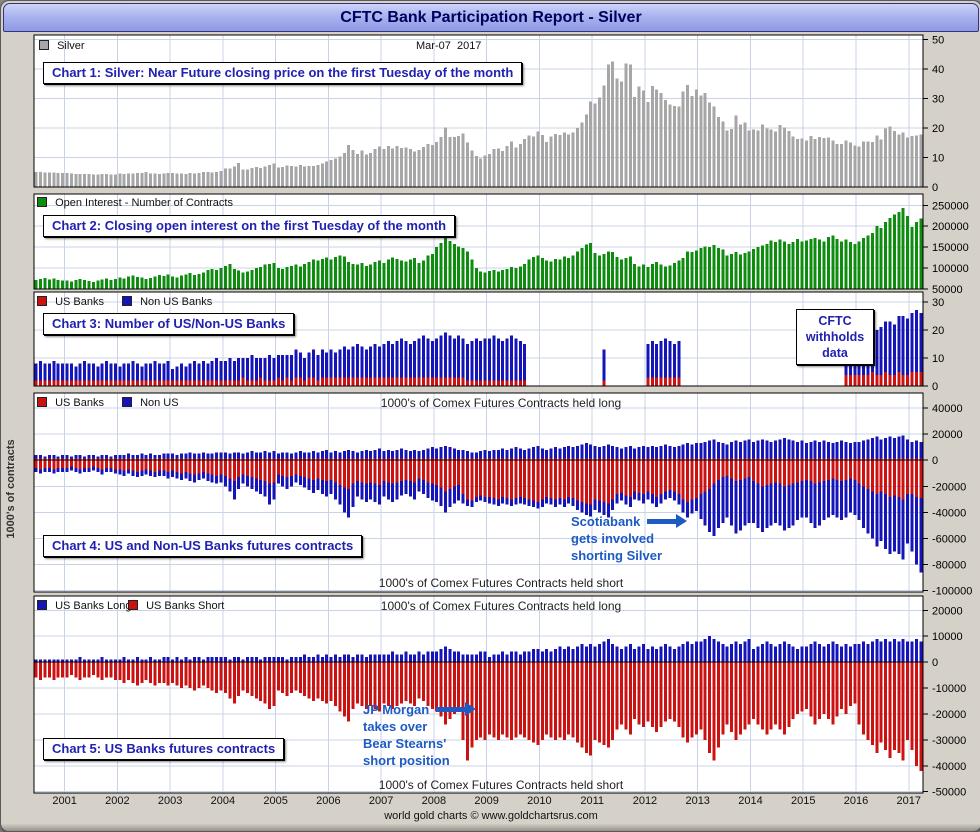  What do you see at coordinates (950, 248) in the screenshot?
I see `svg-text: 150000` at bounding box center [950, 248].